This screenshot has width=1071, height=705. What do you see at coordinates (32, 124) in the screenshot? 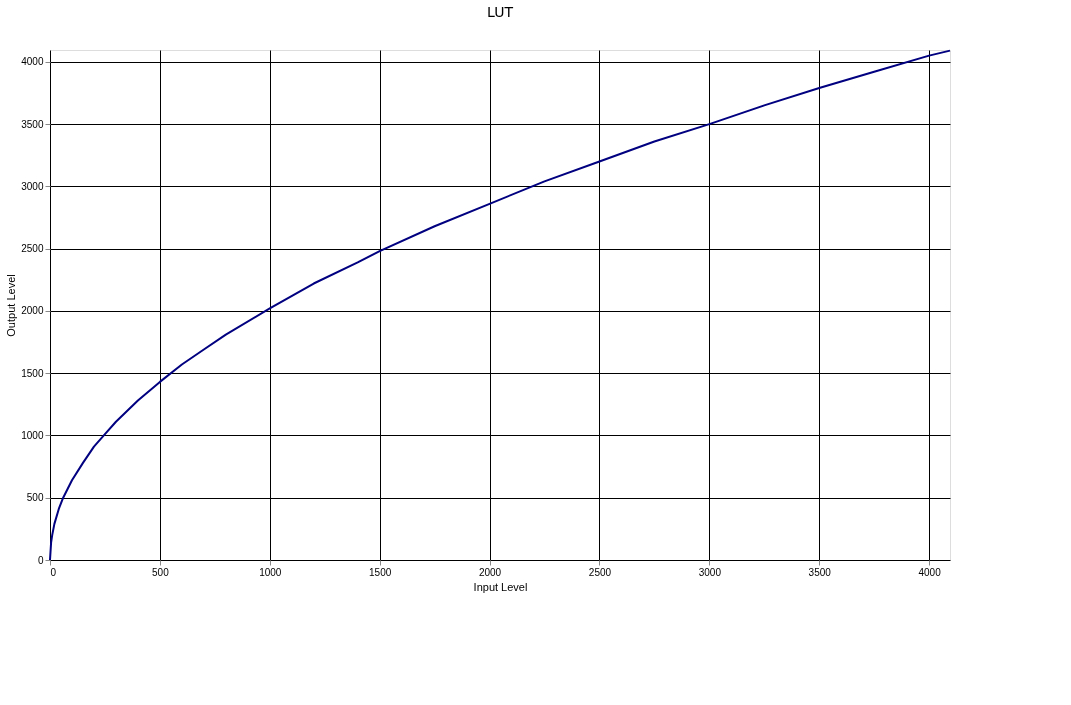
I see `y-tick-label: 3500` at bounding box center [32, 124].